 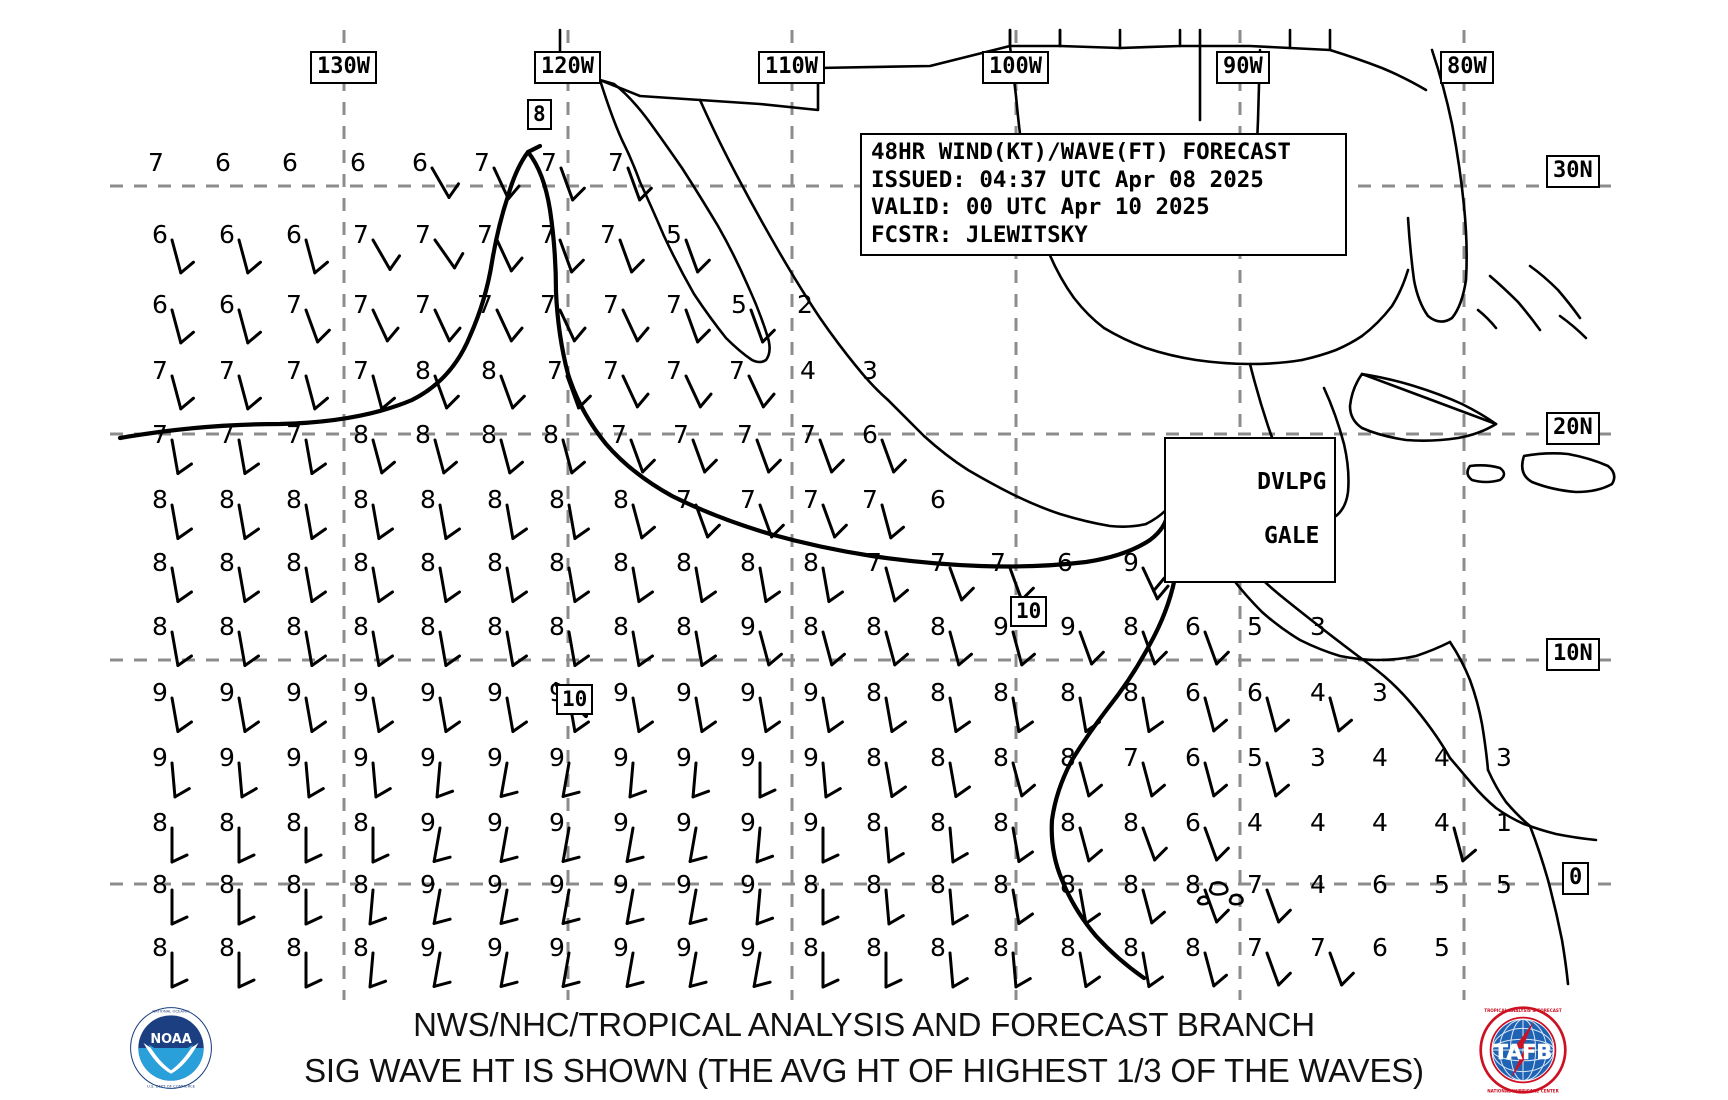 What do you see at coordinates (1523, 1090) in the screenshot?
I see `svg-text: NATIONAL HURRICANE CENTER` at bounding box center [1523, 1090].